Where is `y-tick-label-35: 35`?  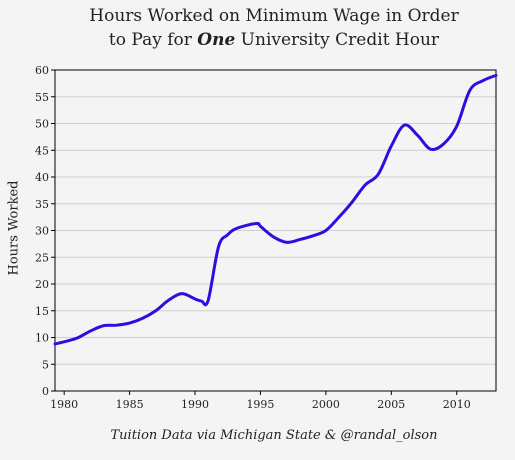 y-tick-label-35: 35 is located at coordinates (42, 204).